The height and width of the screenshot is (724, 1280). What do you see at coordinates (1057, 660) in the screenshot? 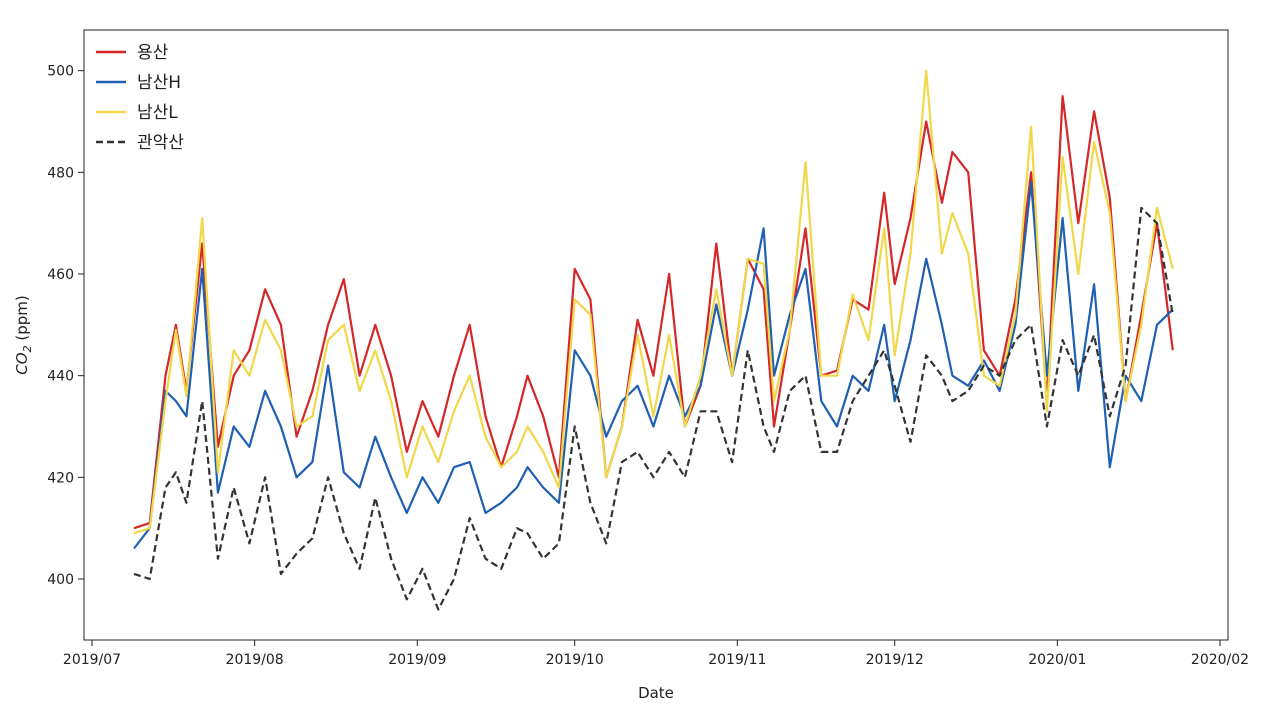
I see `x-tick-label: 2020/01` at bounding box center [1057, 660].